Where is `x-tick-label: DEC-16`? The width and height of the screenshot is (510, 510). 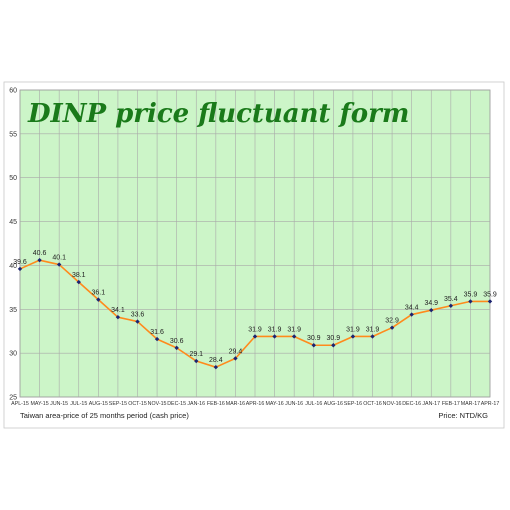 x-tick-label: DEC-16 is located at coordinates (411, 404).